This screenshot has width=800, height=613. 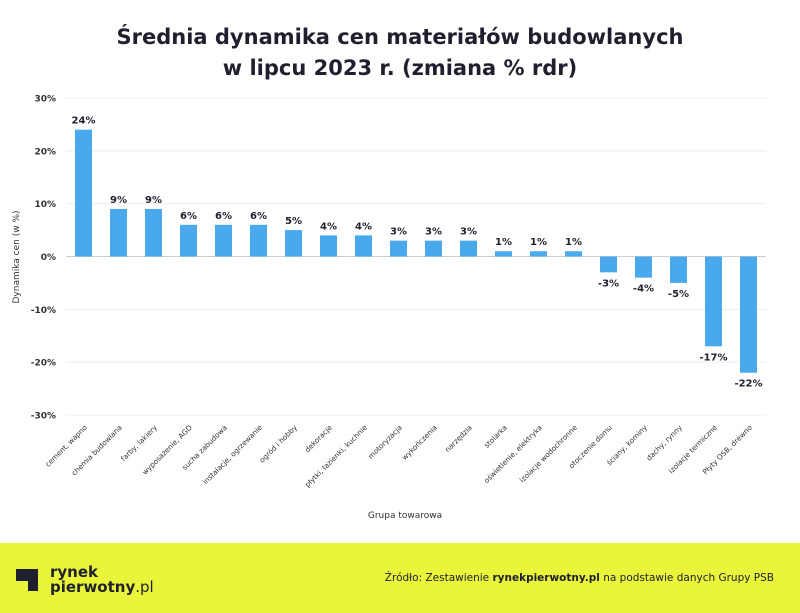 I want to click on category-label: izolacje wodochronne, so click(x=549, y=454).